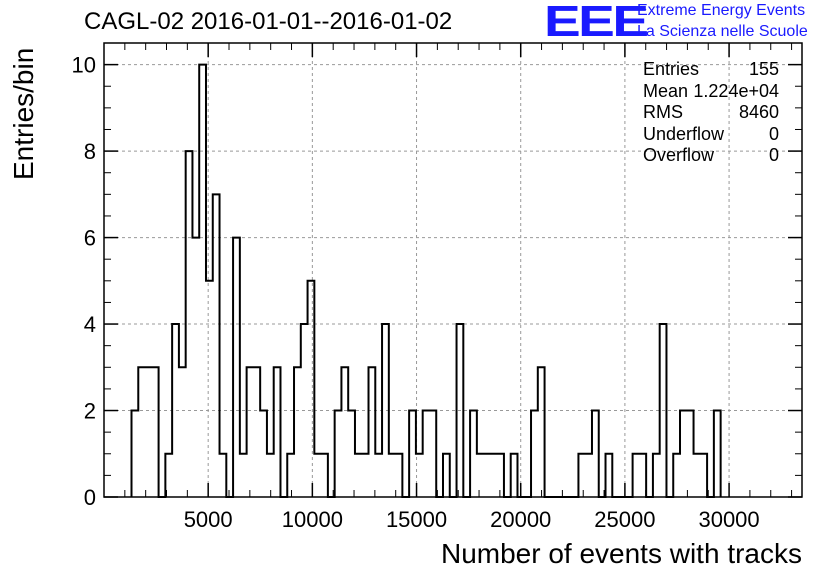 This screenshot has width=836, height=572. What do you see at coordinates (312, 519) in the screenshot?
I see `x-tick-label: 10000` at bounding box center [312, 519].